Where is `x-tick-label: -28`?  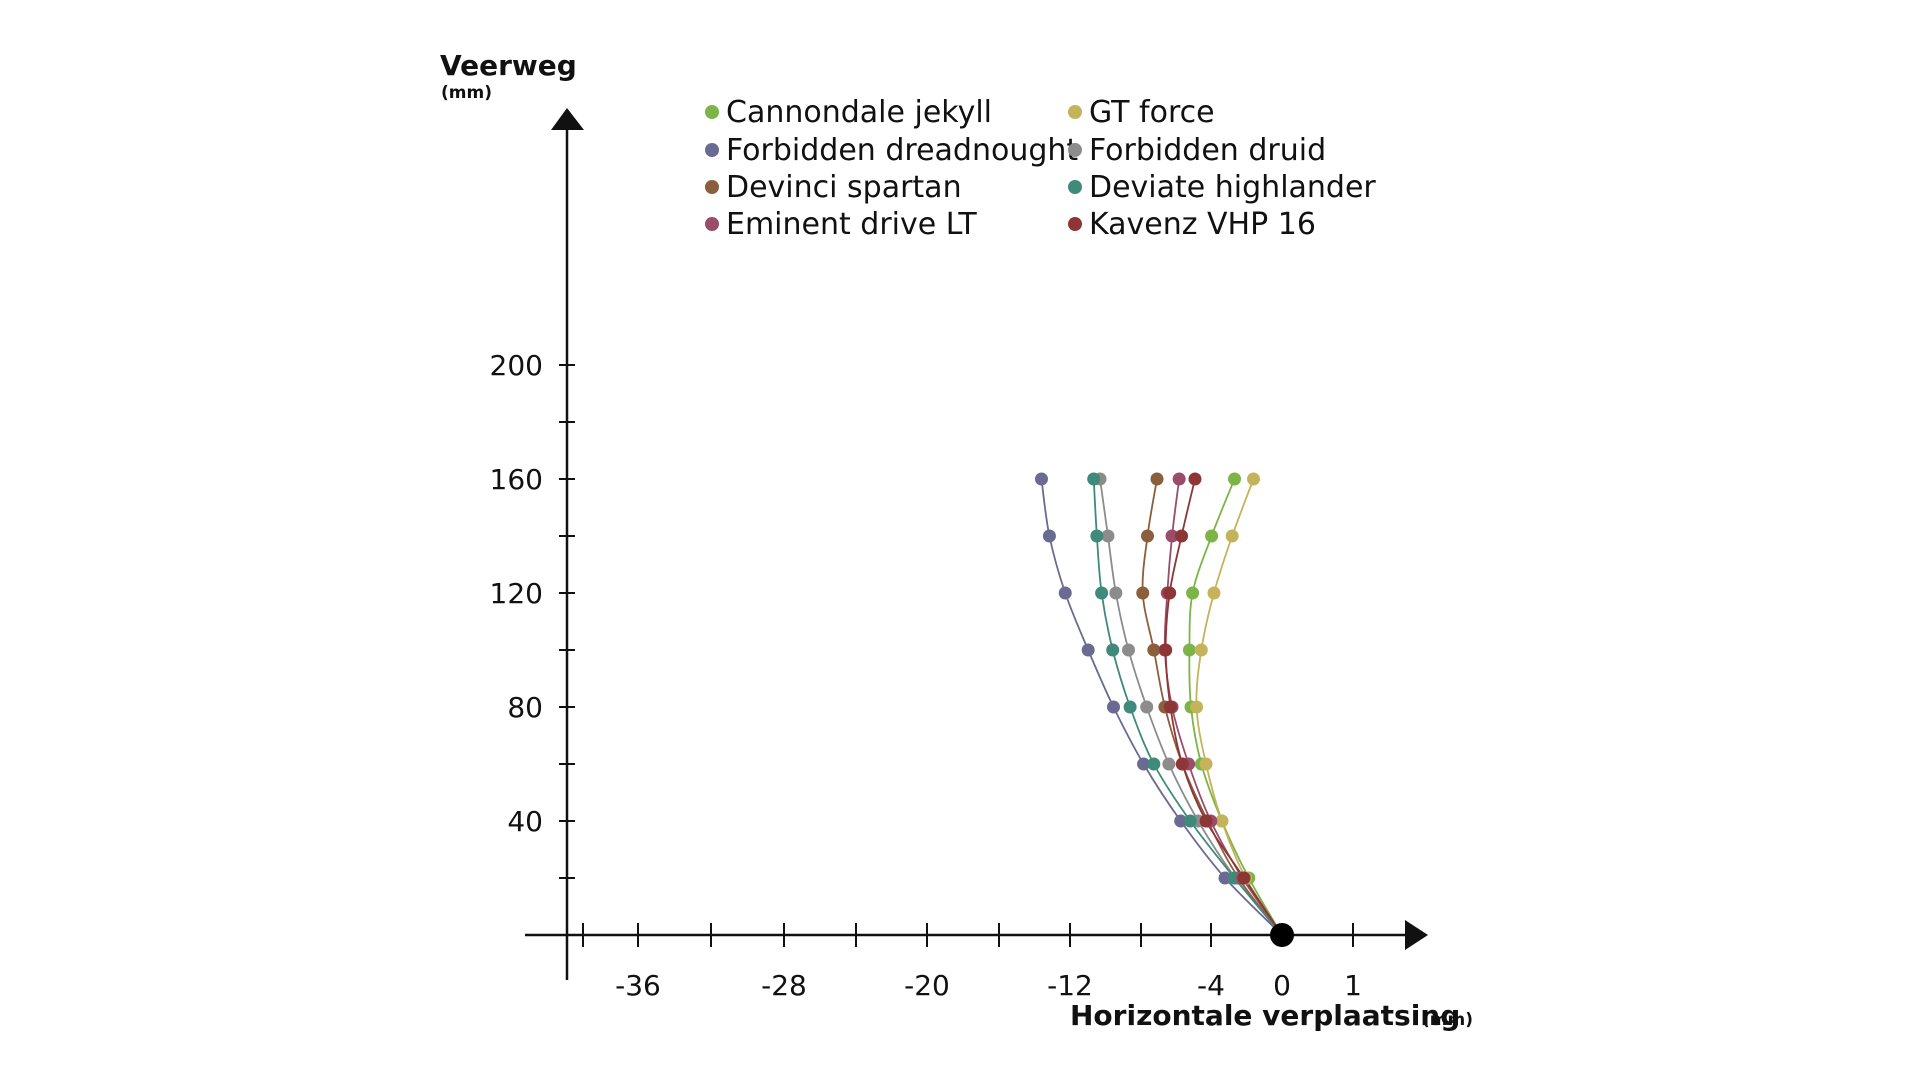
x-tick-label: -28 is located at coordinates (784, 985).